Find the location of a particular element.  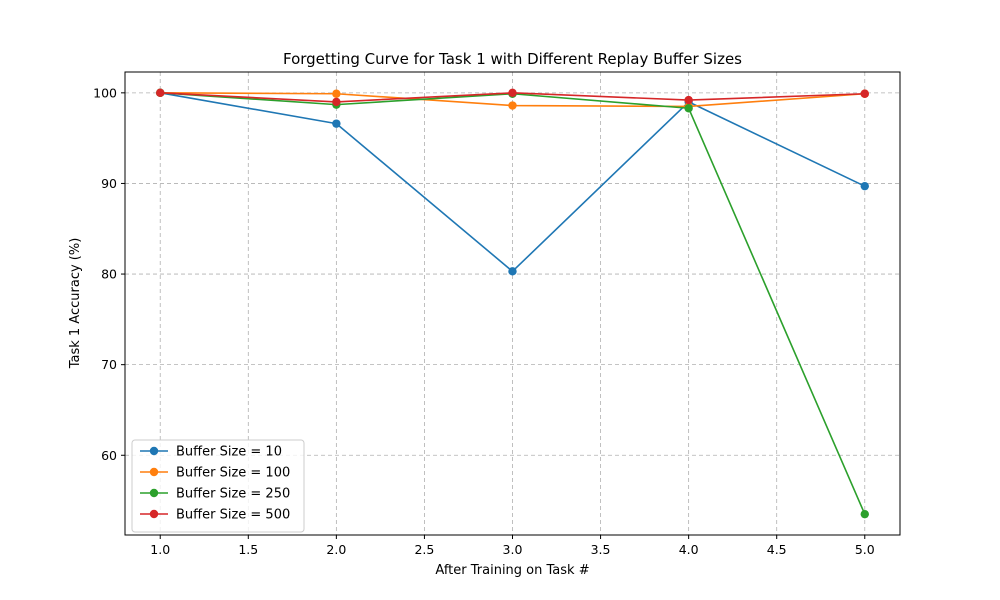

legend-label: Buffer Size = 100 is located at coordinates (233, 473).